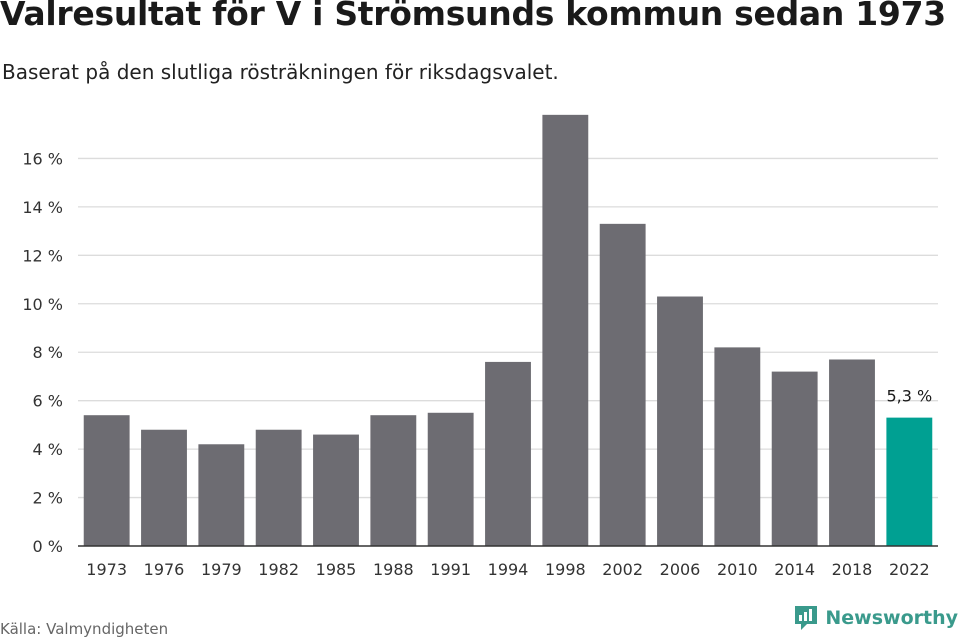 Image resolution: width=960 pixels, height=640 pixels. Describe the element at coordinates (336, 490) in the screenshot. I see `bar-1985` at that location.